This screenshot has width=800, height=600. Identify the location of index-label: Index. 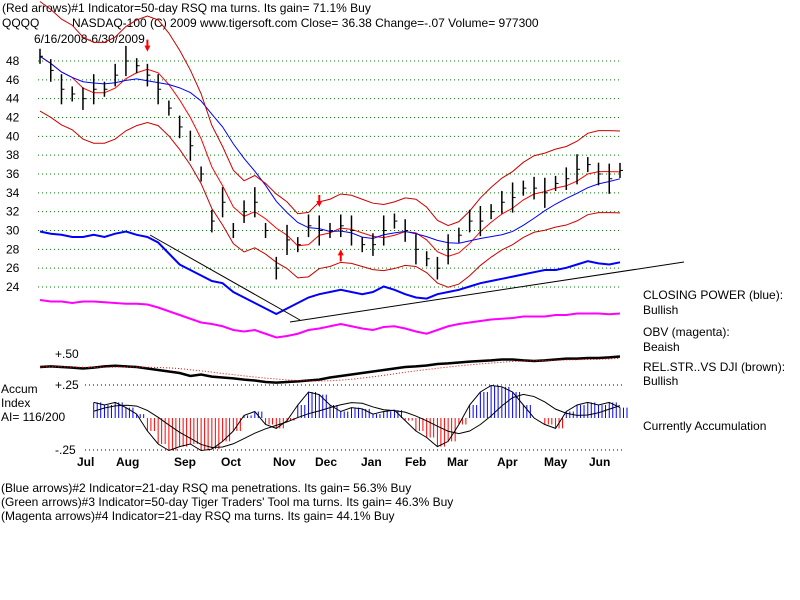
(16, 403).